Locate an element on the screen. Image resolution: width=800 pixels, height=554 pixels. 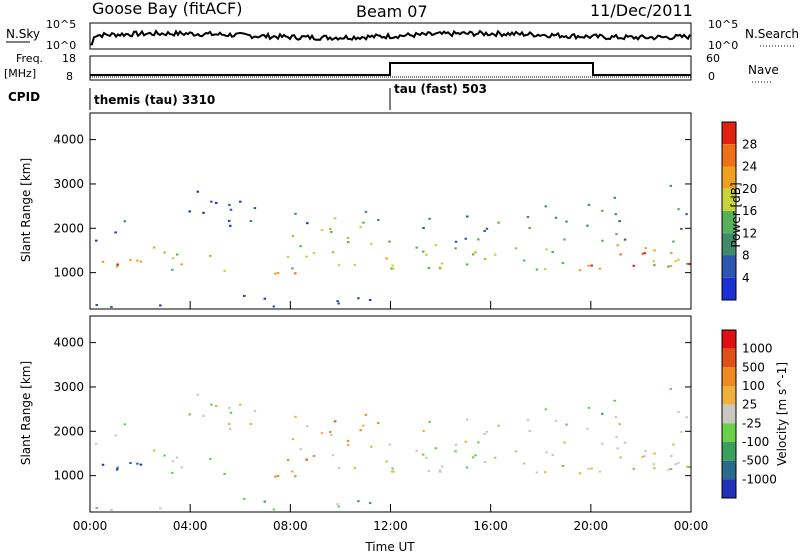
colorbar-tick-label: -25 is located at coordinates (752, 423).